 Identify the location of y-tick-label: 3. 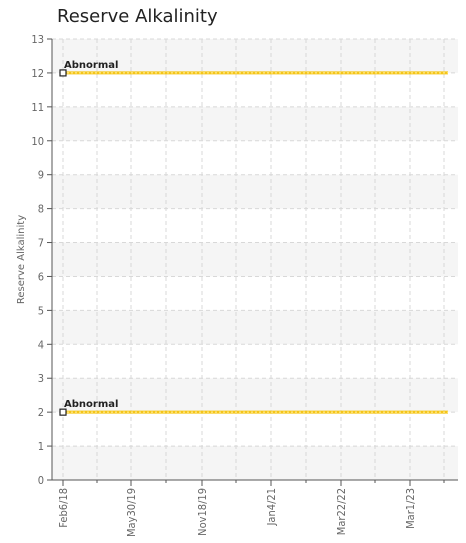
(41, 378).